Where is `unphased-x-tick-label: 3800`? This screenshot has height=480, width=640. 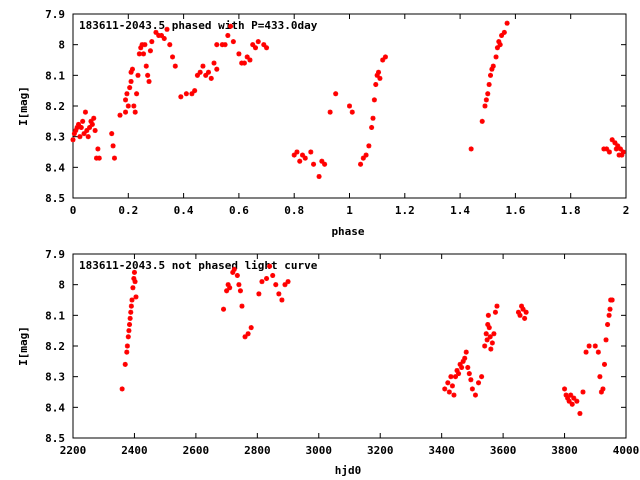 unphased-x-tick-label: 3800 is located at coordinates (564, 450).